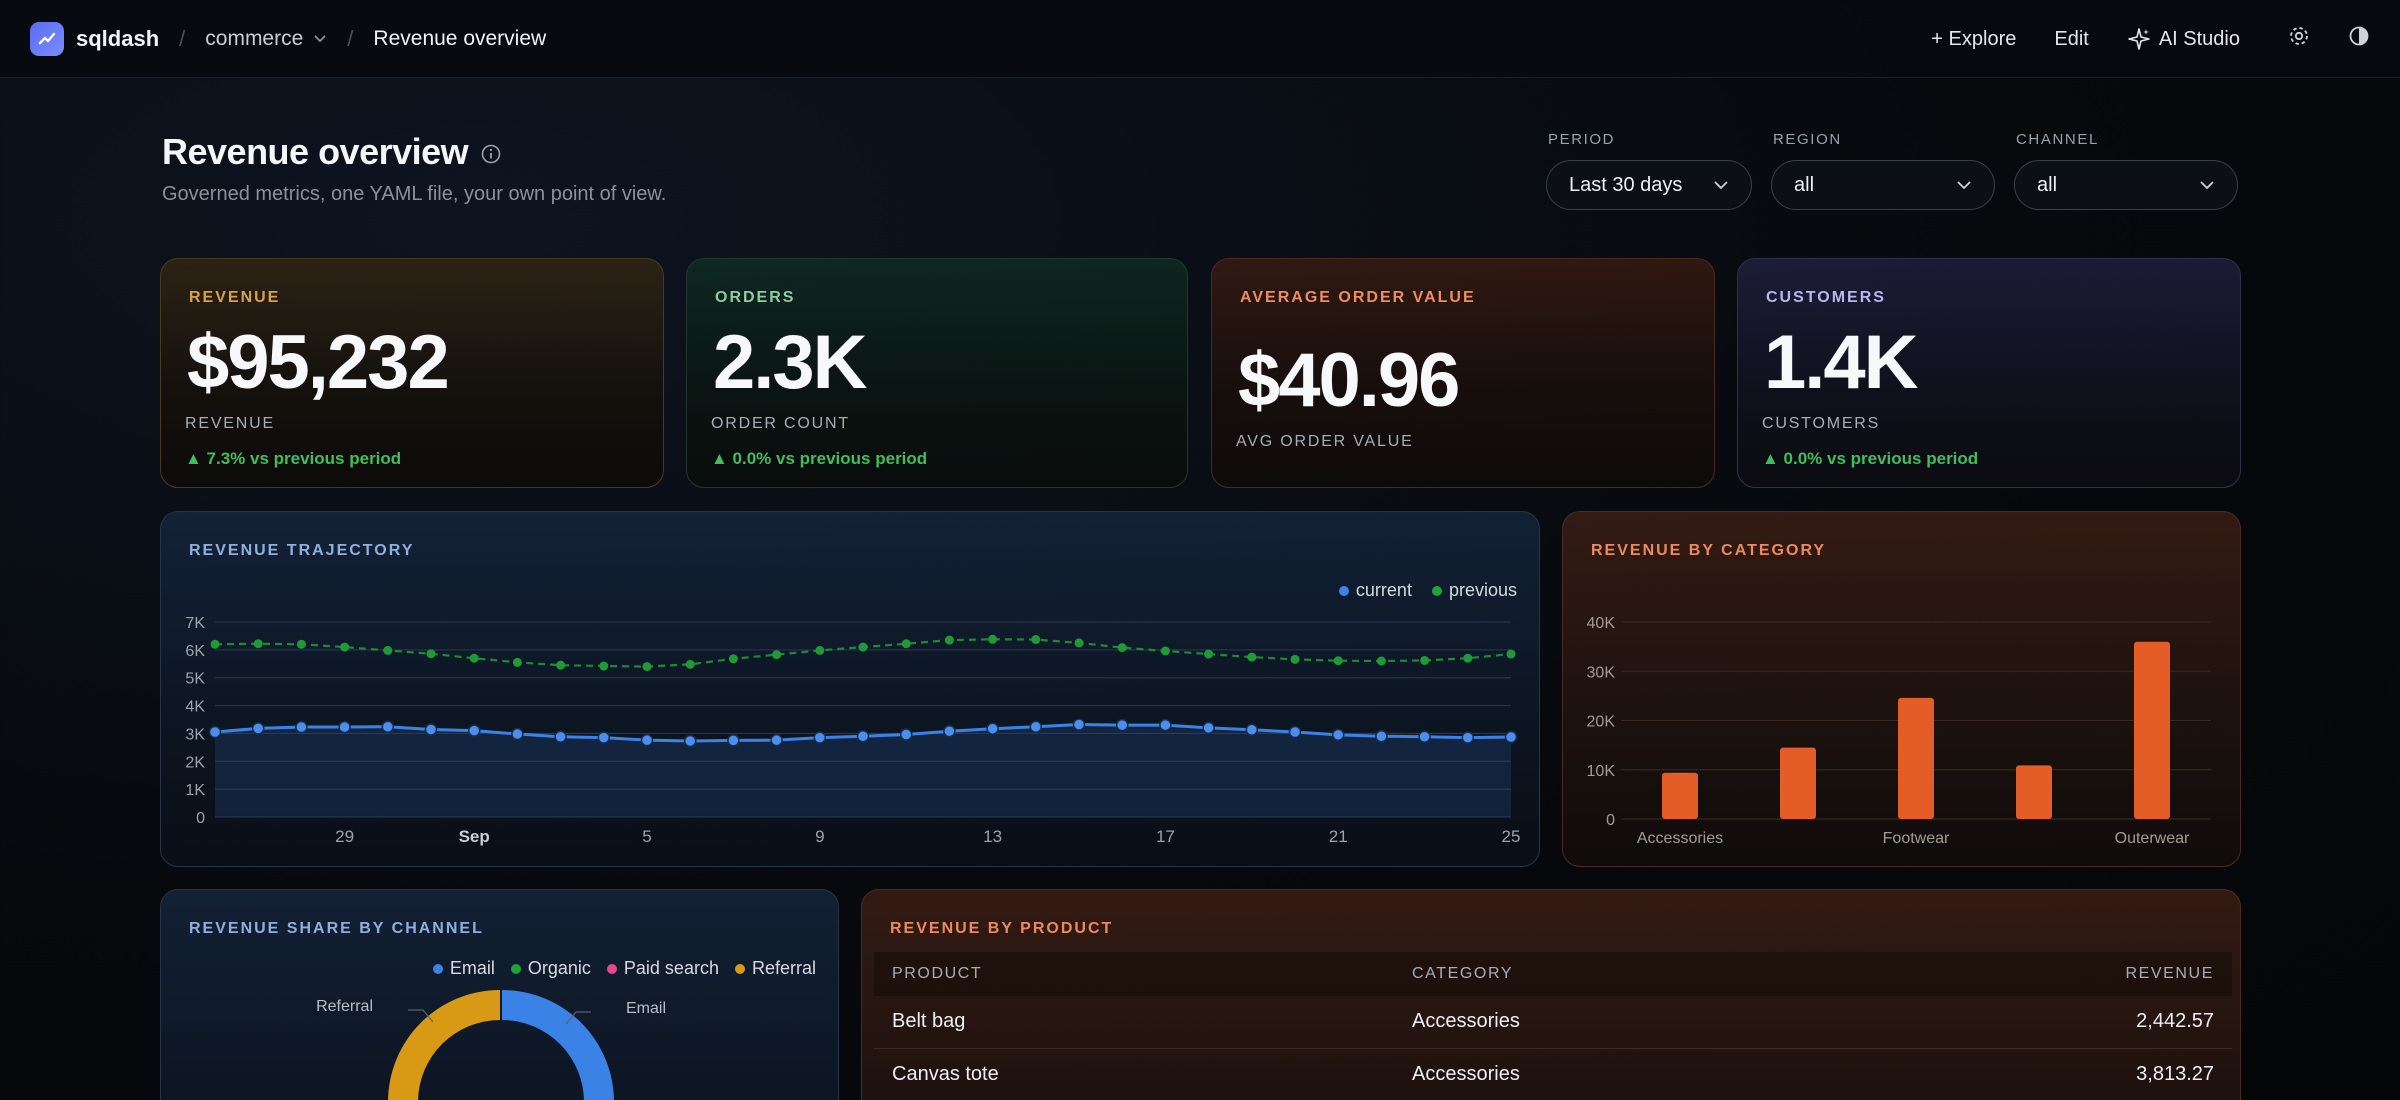  I want to click on contrast-icon, so click(2359, 39).